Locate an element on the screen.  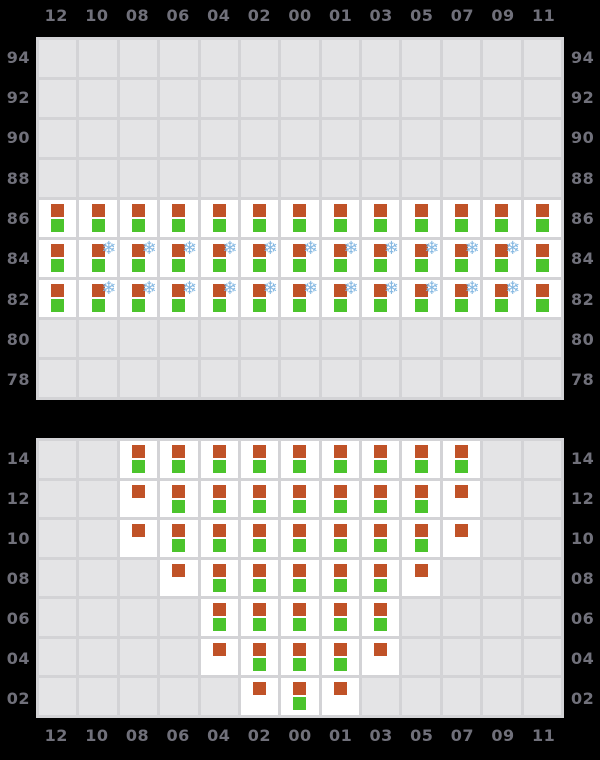
green-marker-square is located at coordinates (340, 265).